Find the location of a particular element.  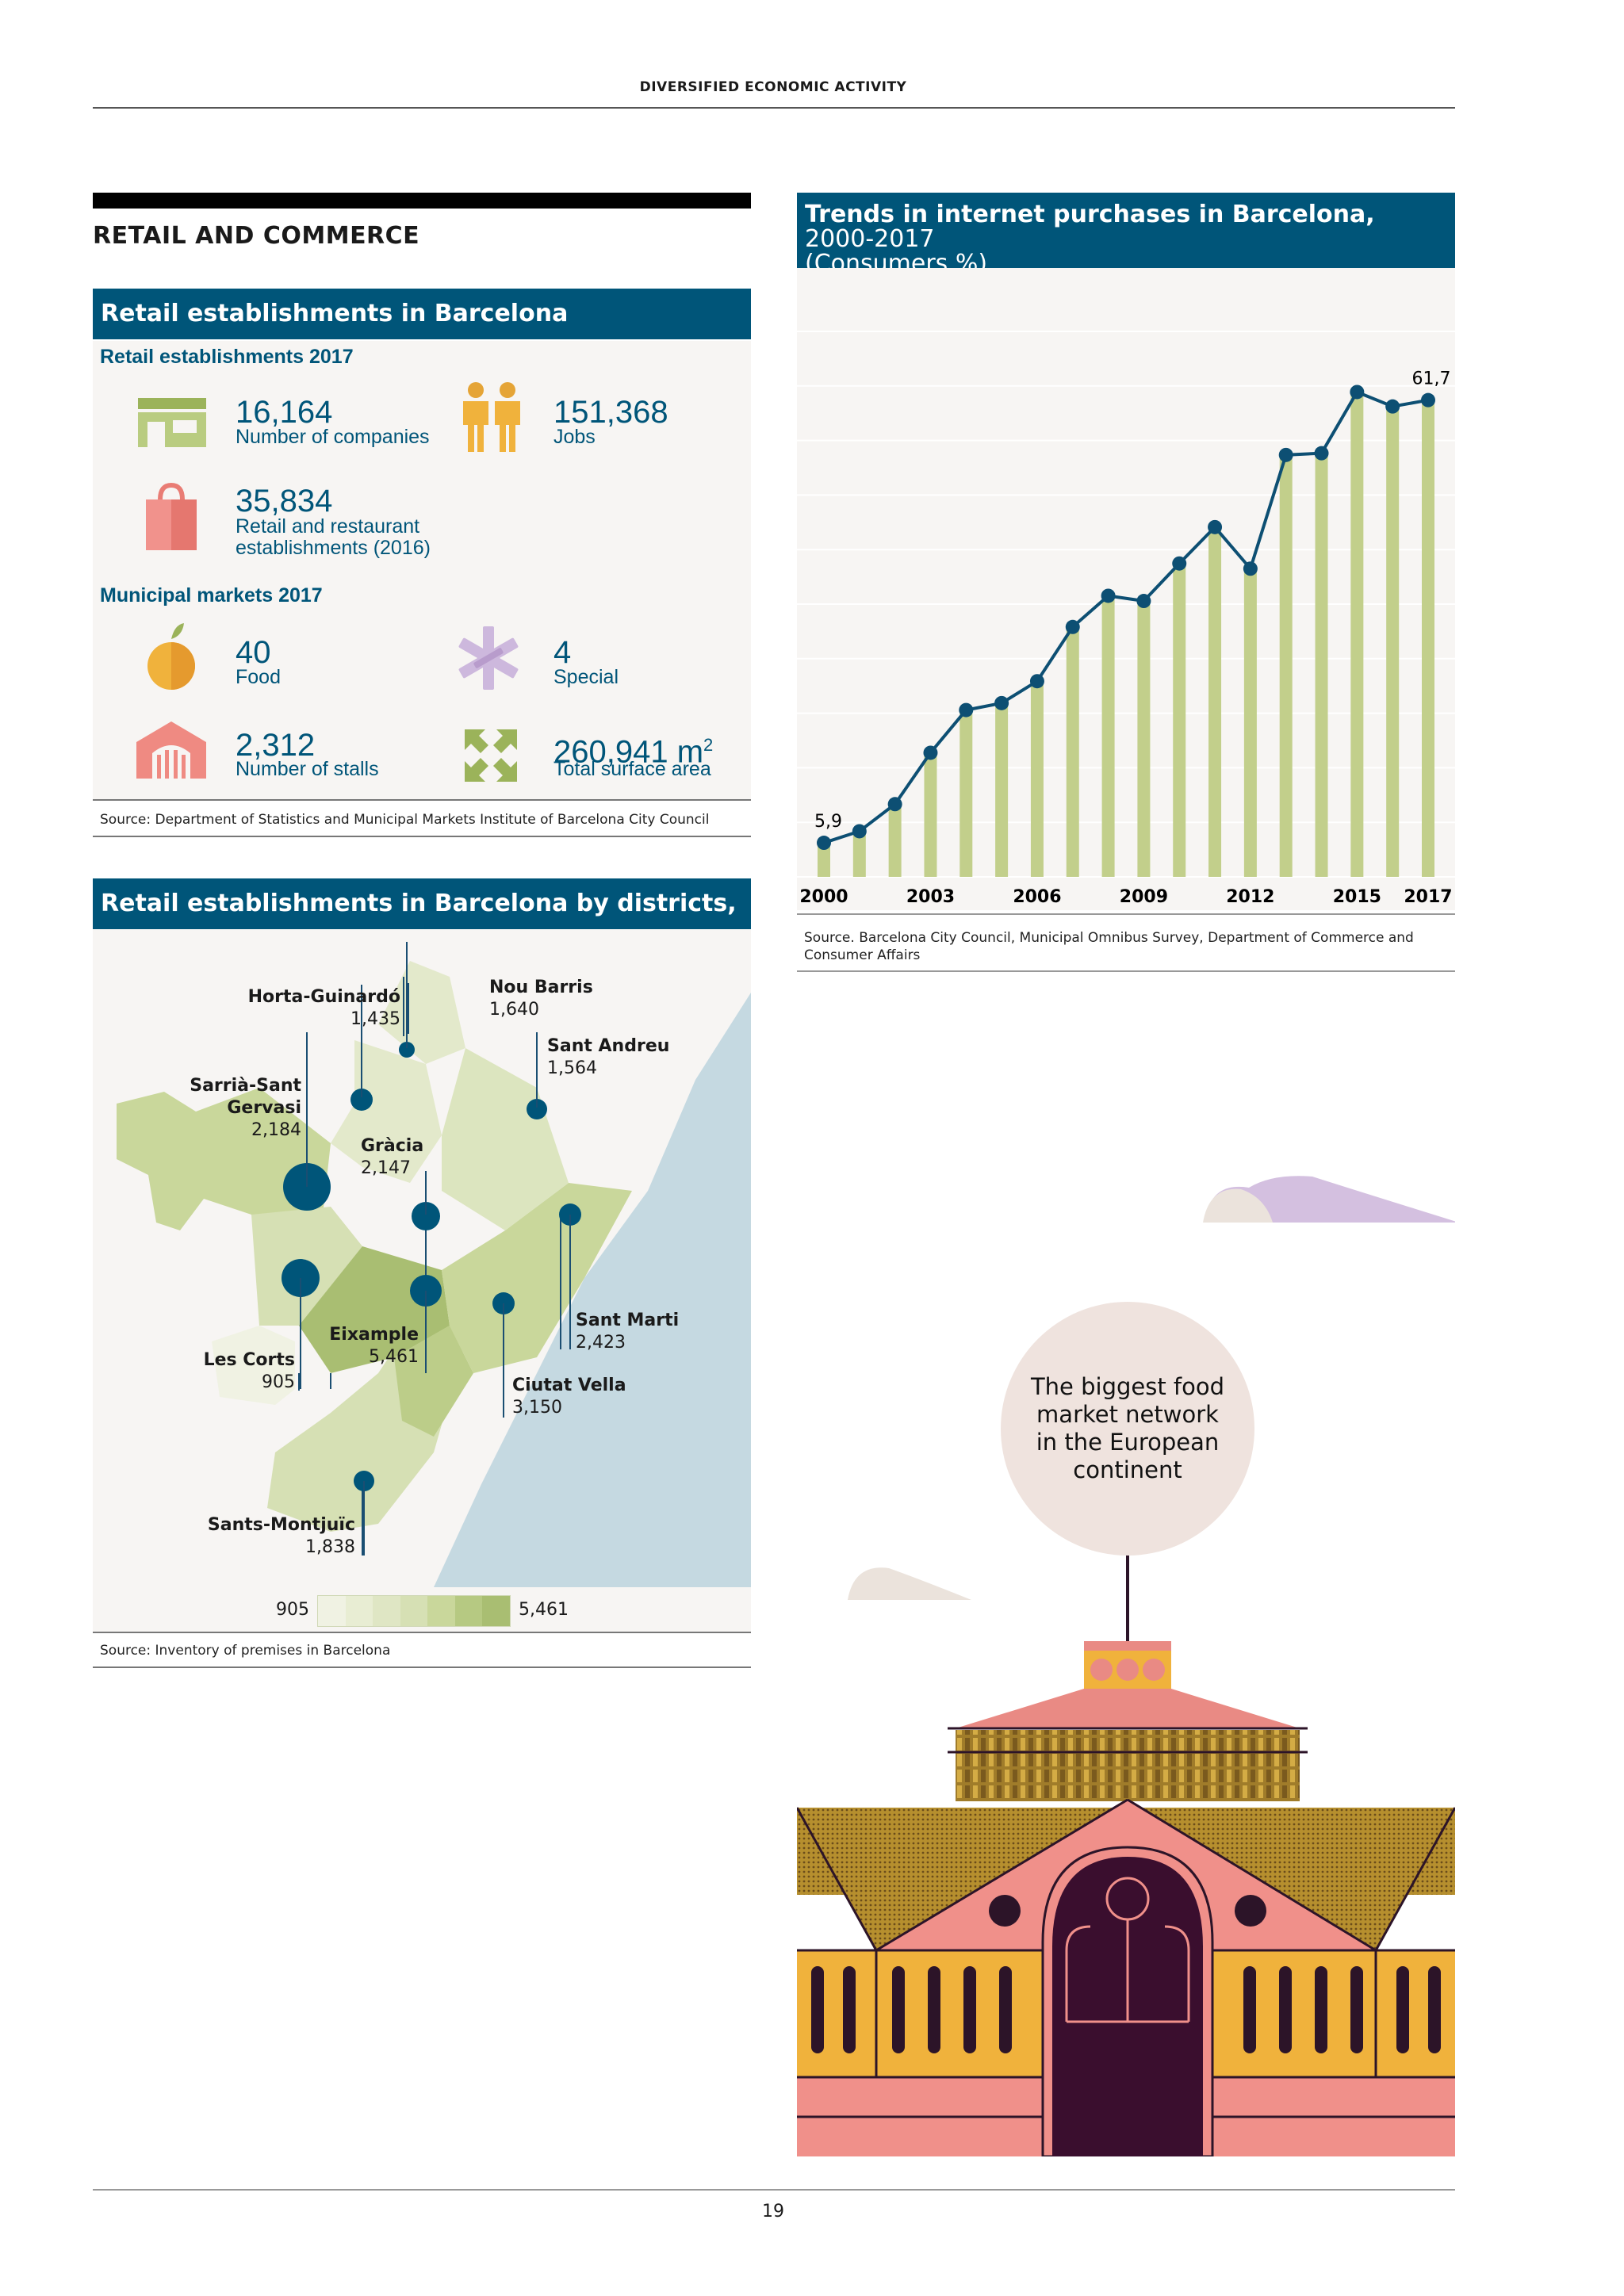

label-sants-montjuic: Sants-Montjuïc 1,838 is located at coordinates (281, 1536).